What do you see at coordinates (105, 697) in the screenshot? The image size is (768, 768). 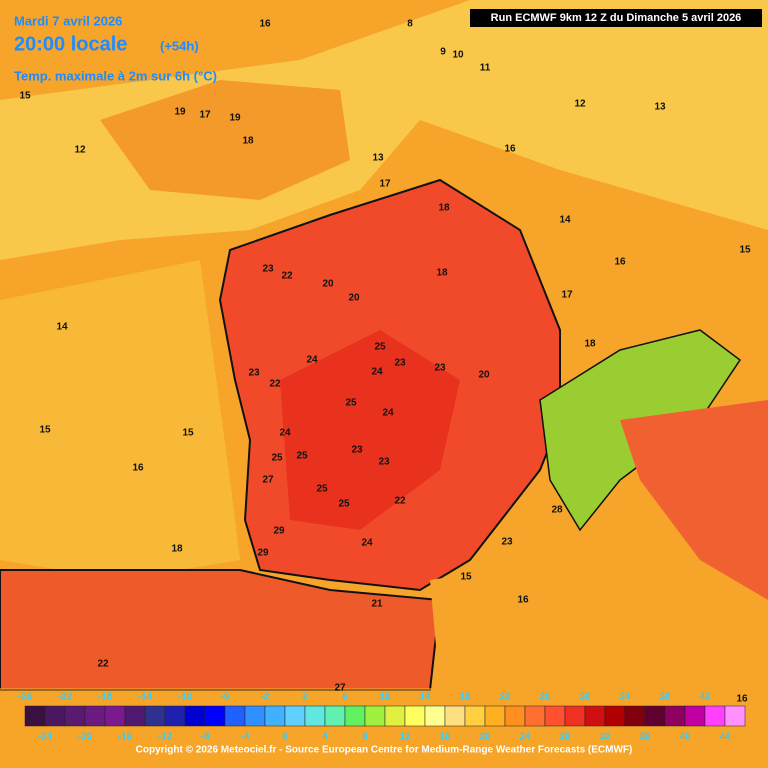 I see `scale-label: -18` at bounding box center [105, 697].